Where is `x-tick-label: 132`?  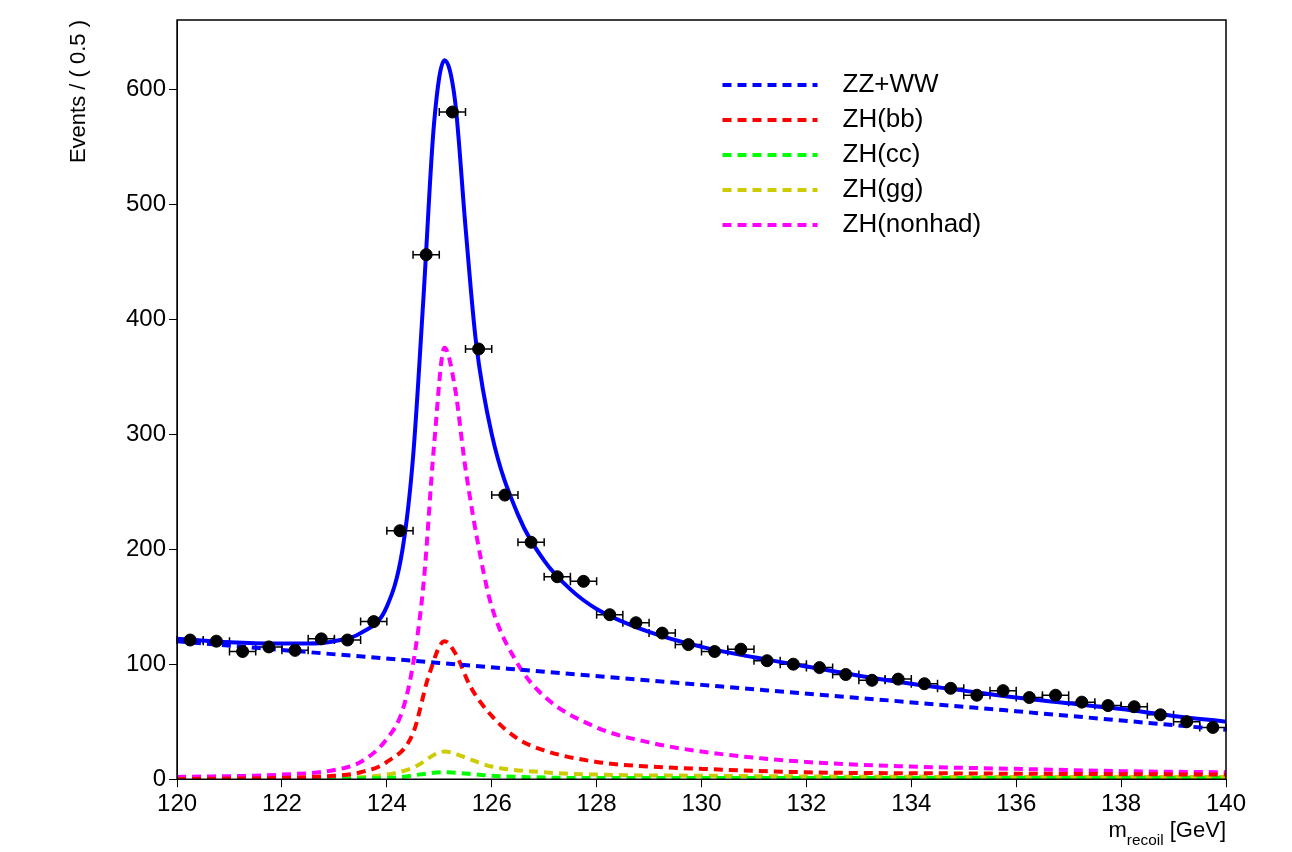 x-tick-label: 132 is located at coordinates (806, 803).